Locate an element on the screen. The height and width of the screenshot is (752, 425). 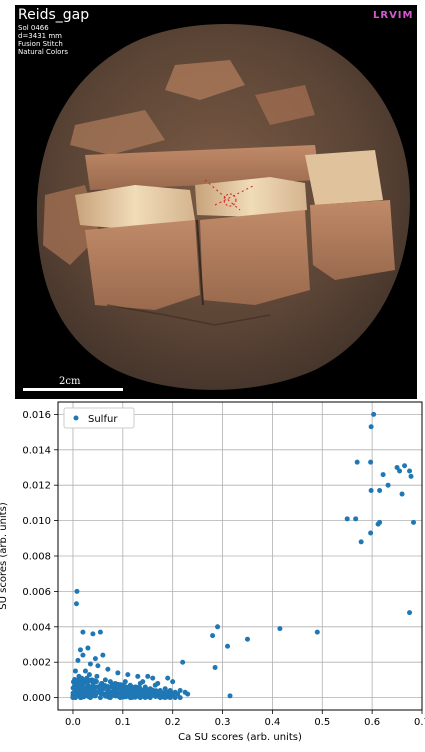
x-tick-label: 0.2 is located at coordinates (173, 722).